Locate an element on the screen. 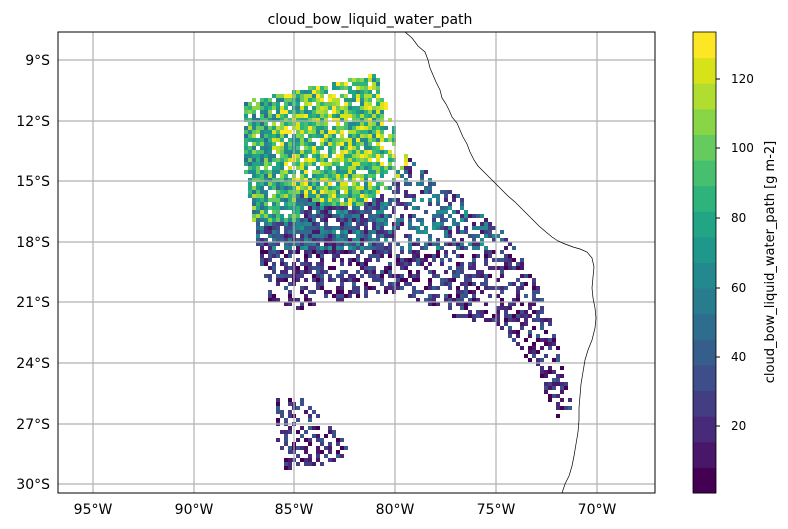 Image resolution: width=788 pixels, height=529 pixels. cbar-tick-80: 80 is located at coordinates (738, 218).